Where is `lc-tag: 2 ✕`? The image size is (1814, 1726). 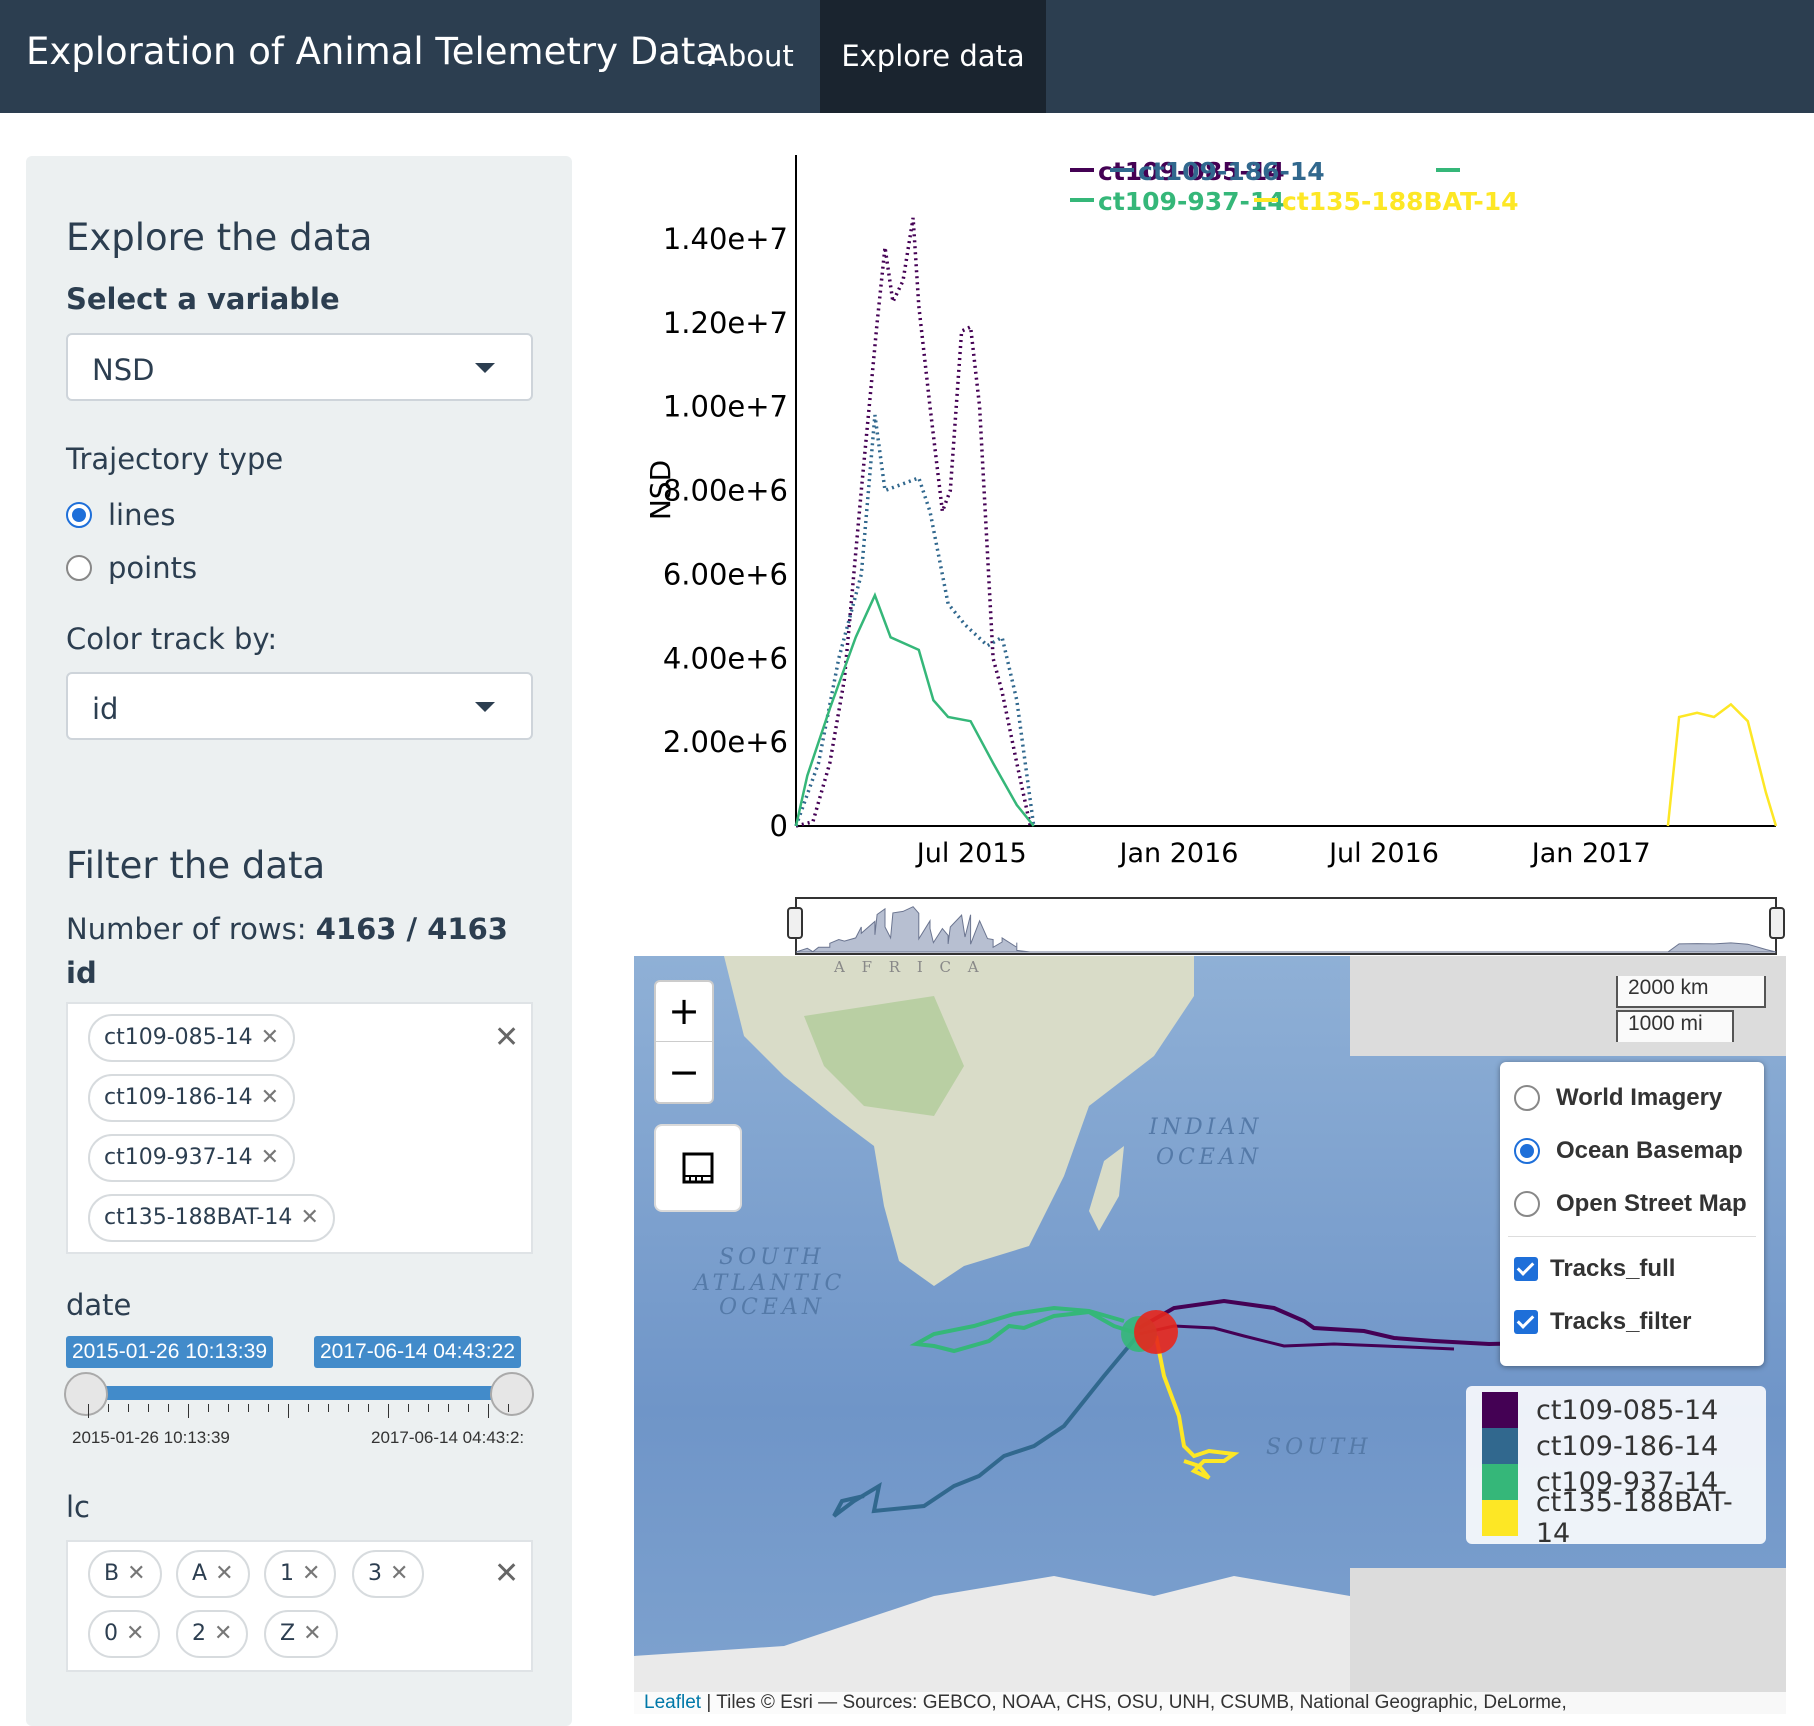 lc-tag: 2 ✕ is located at coordinates (212, 1634).